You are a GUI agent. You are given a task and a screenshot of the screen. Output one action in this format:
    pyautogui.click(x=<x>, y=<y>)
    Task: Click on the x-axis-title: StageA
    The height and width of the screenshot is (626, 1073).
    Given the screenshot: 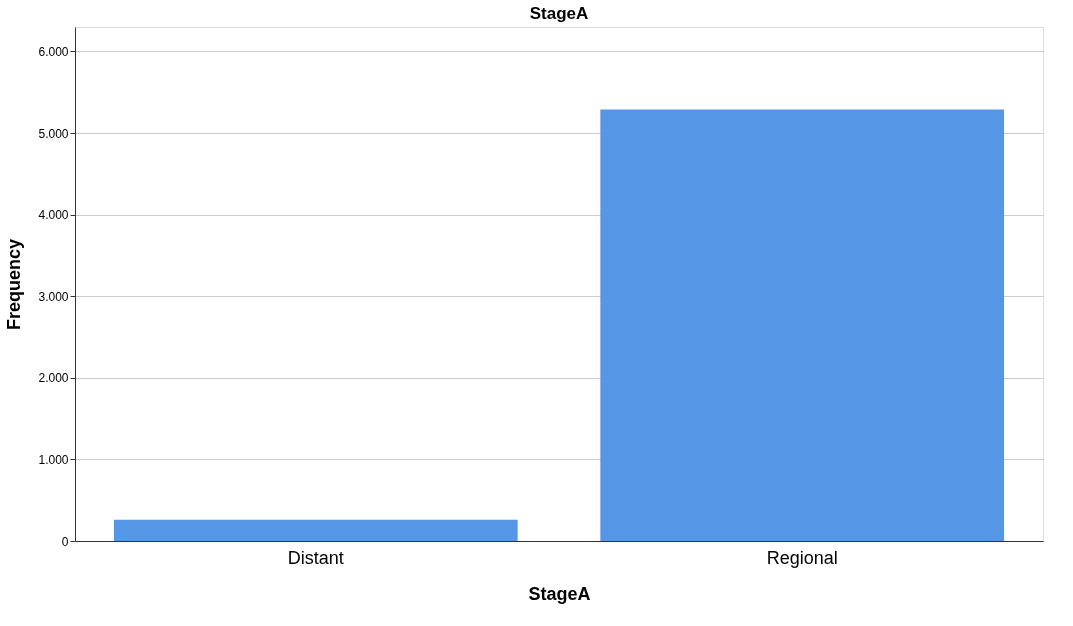 What is the action you would take?
    pyautogui.click(x=559, y=593)
    